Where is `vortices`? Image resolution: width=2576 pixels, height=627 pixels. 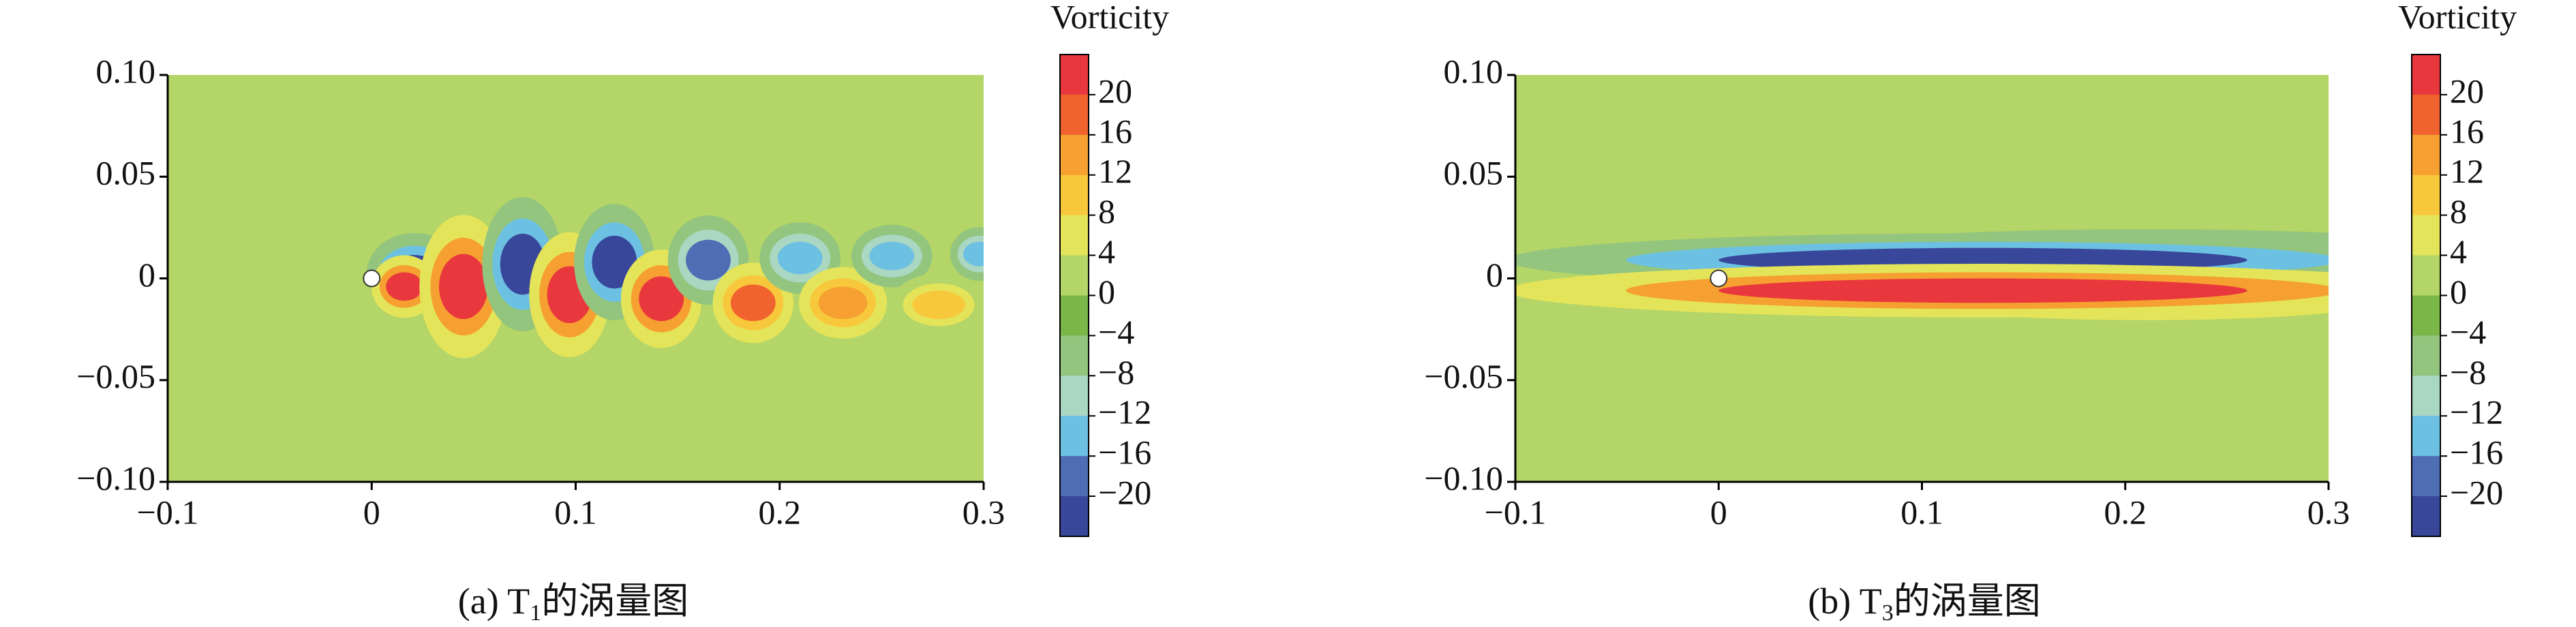 vortices is located at coordinates (675, 277).